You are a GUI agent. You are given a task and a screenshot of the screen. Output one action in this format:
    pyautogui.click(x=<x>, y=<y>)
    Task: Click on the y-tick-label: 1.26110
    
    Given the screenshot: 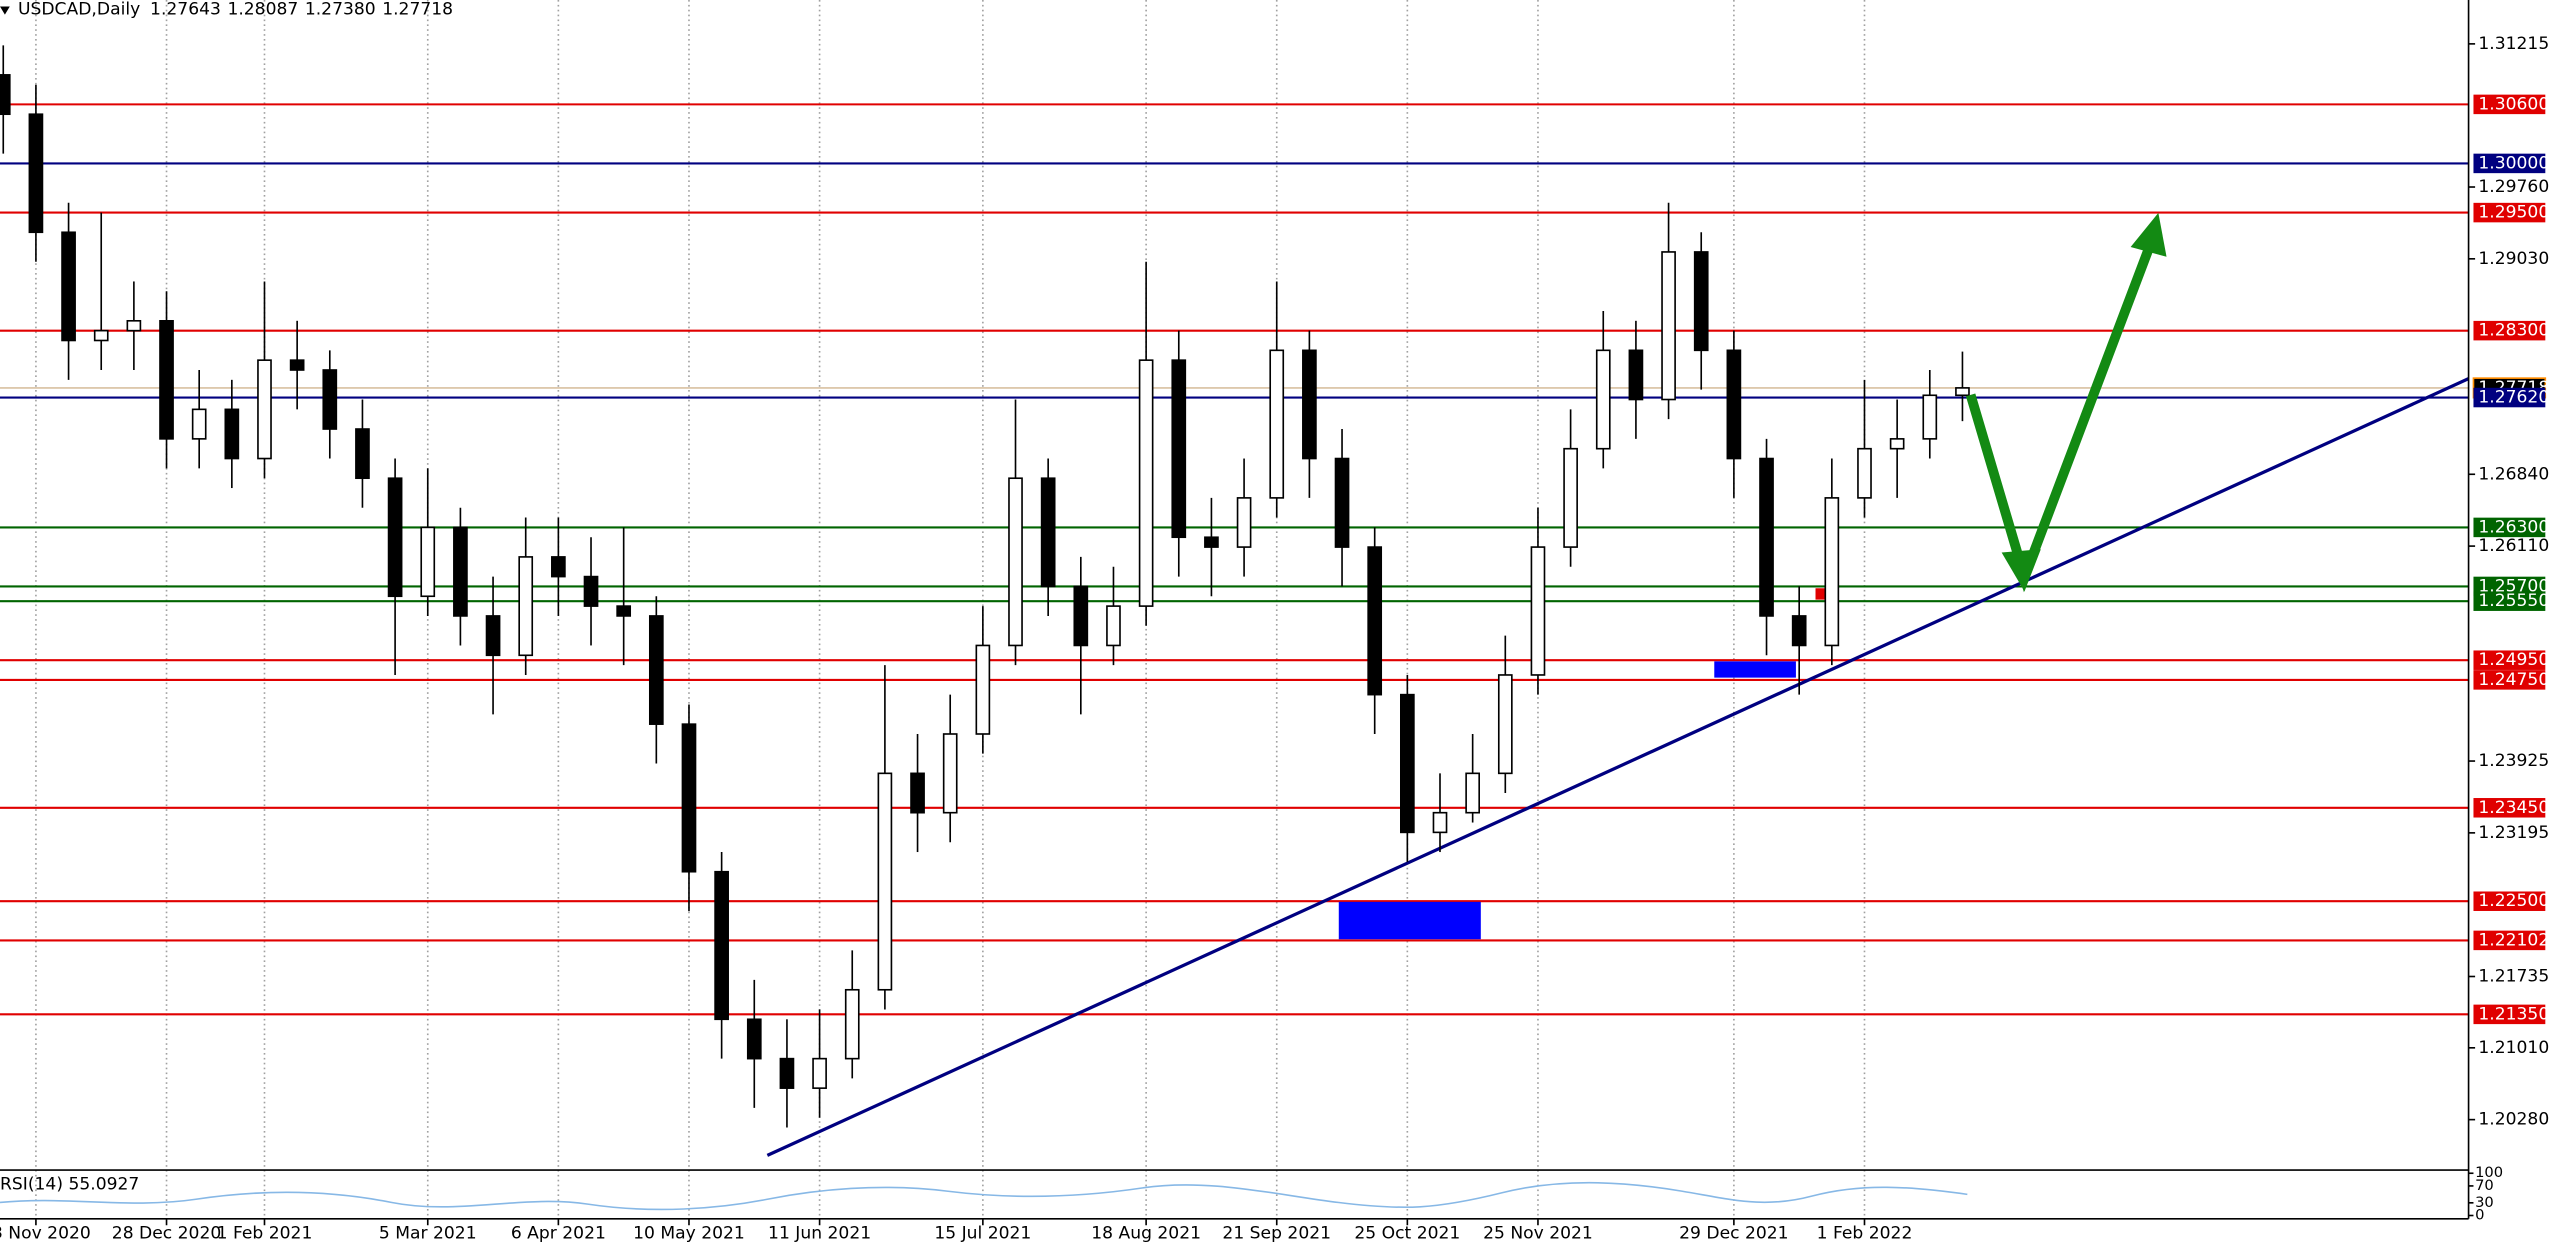 What is the action you would take?
    pyautogui.click(x=2513, y=546)
    